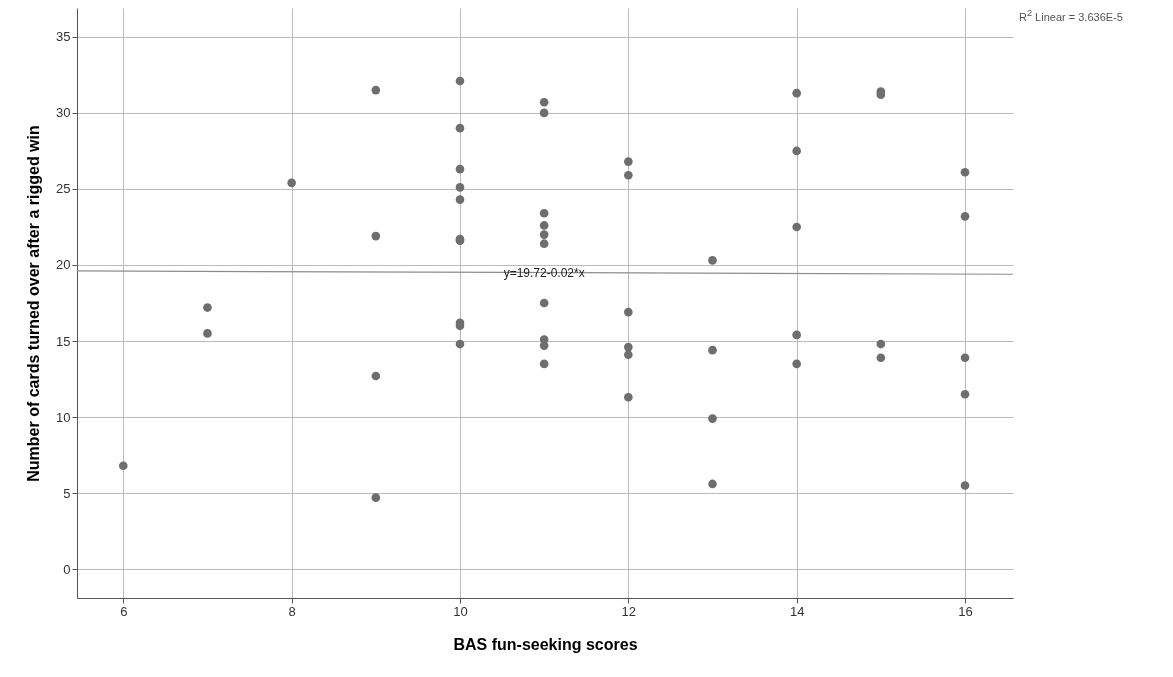  What do you see at coordinates (63, 113) in the screenshot?
I see `y-tick-label: 30` at bounding box center [63, 113].